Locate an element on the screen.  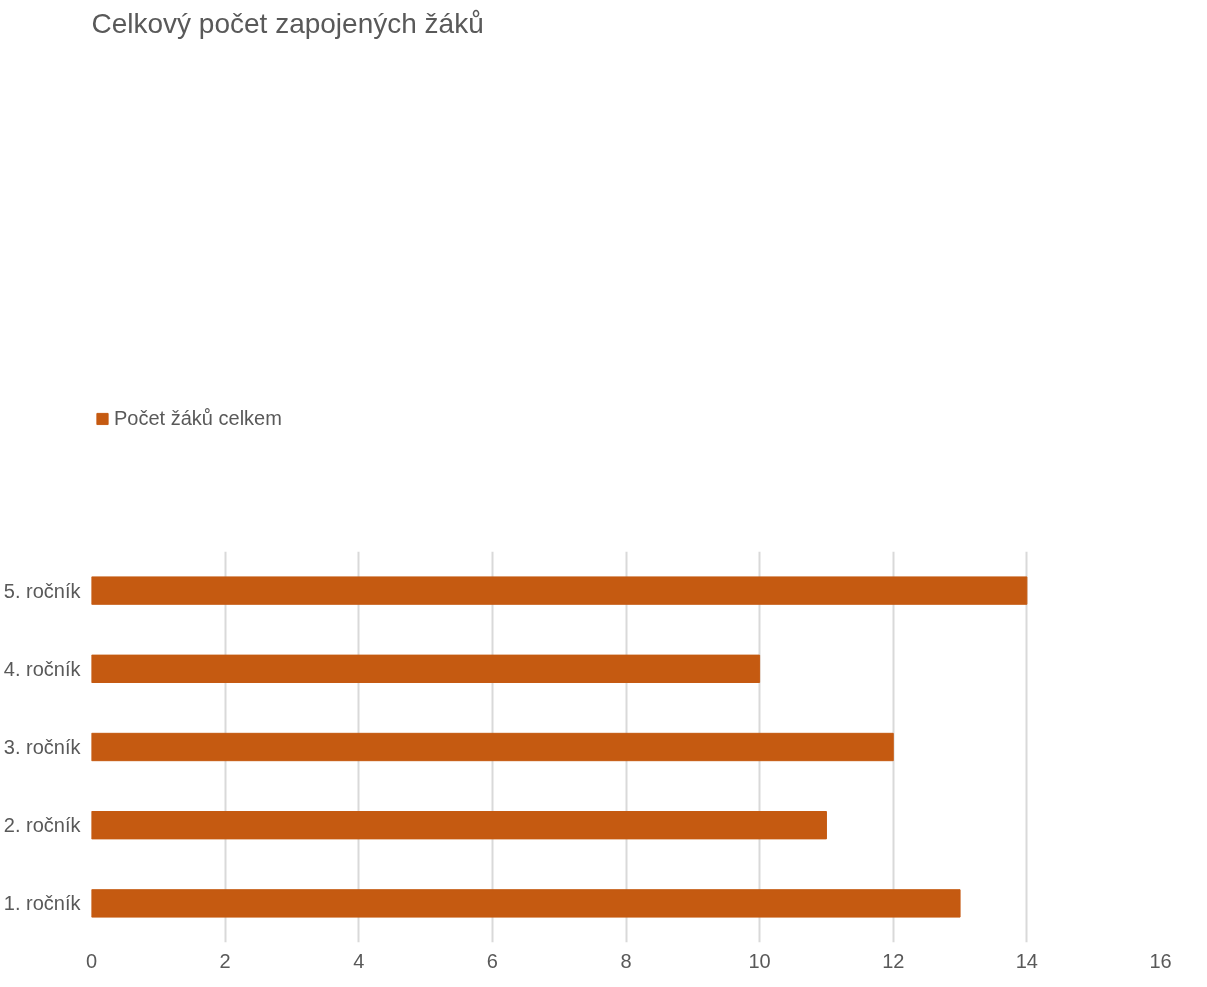
legend-label: Počet žáků celkem is located at coordinates (198, 418).